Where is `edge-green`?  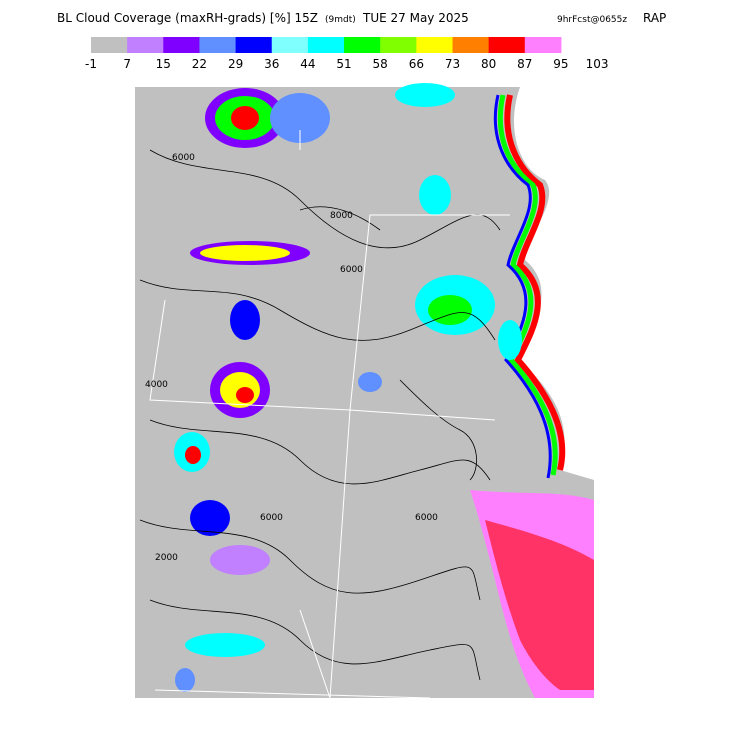
edge-green is located at coordinates (527, 285).